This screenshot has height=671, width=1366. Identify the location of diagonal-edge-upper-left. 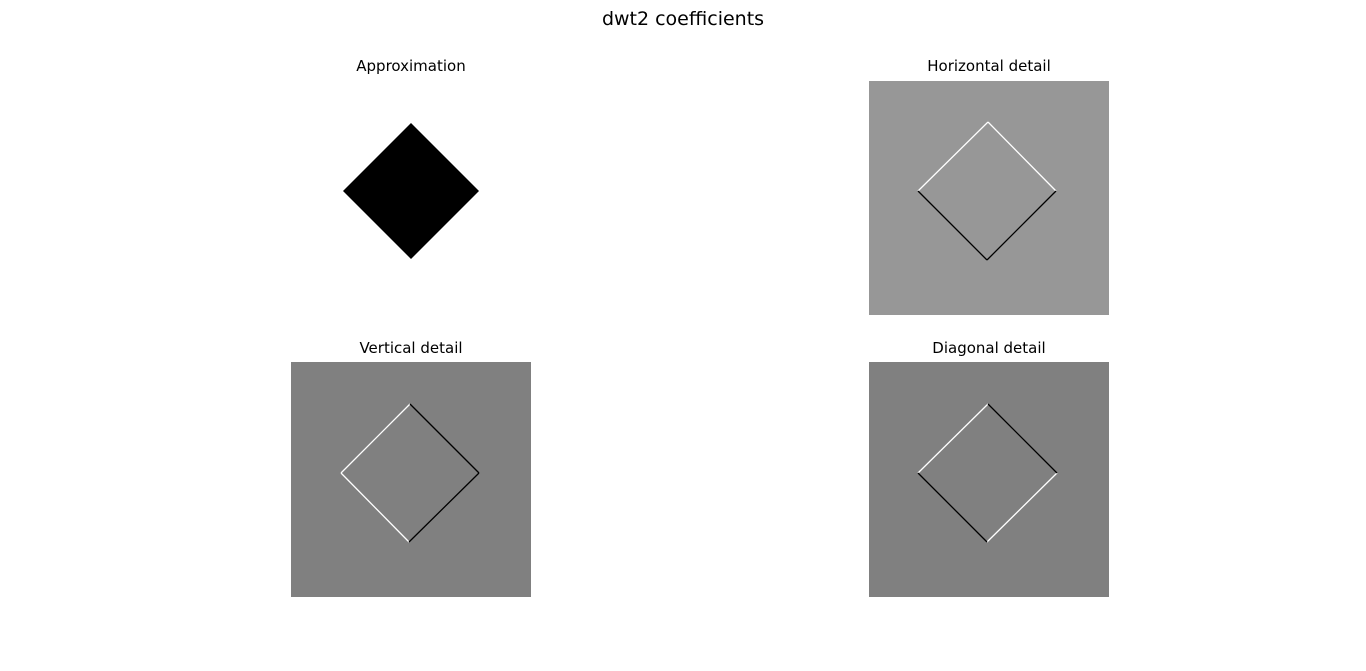
(953, 438).